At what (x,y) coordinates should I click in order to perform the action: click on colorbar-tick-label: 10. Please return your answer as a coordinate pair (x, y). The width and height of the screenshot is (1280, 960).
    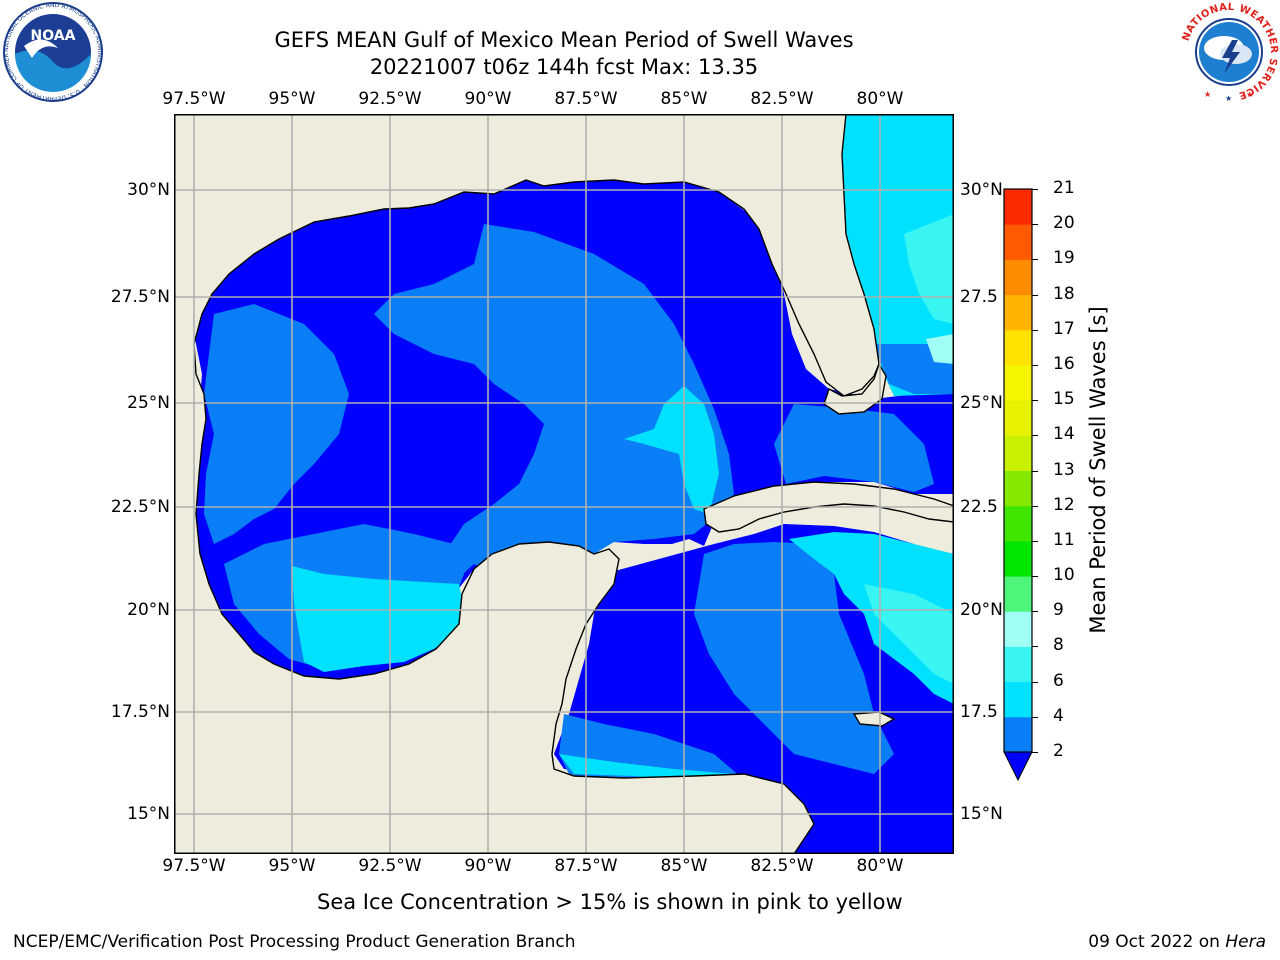
    Looking at the image, I should click on (1064, 575).